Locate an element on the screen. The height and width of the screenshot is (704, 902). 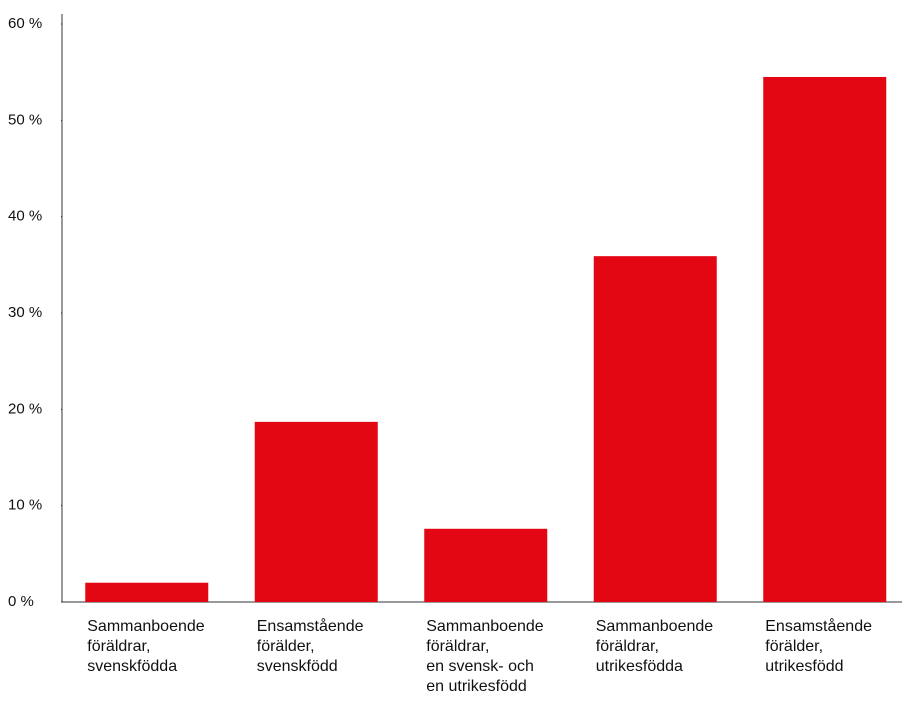
x-tick-label: Sammanboende föräldrar, utrikesfödda is located at coordinates (654, 646).